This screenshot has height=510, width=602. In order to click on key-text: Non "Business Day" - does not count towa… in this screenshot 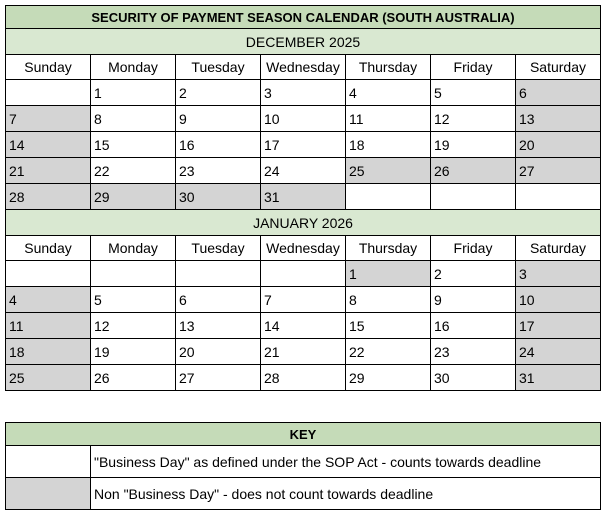, I will do `click(345, 493)`.